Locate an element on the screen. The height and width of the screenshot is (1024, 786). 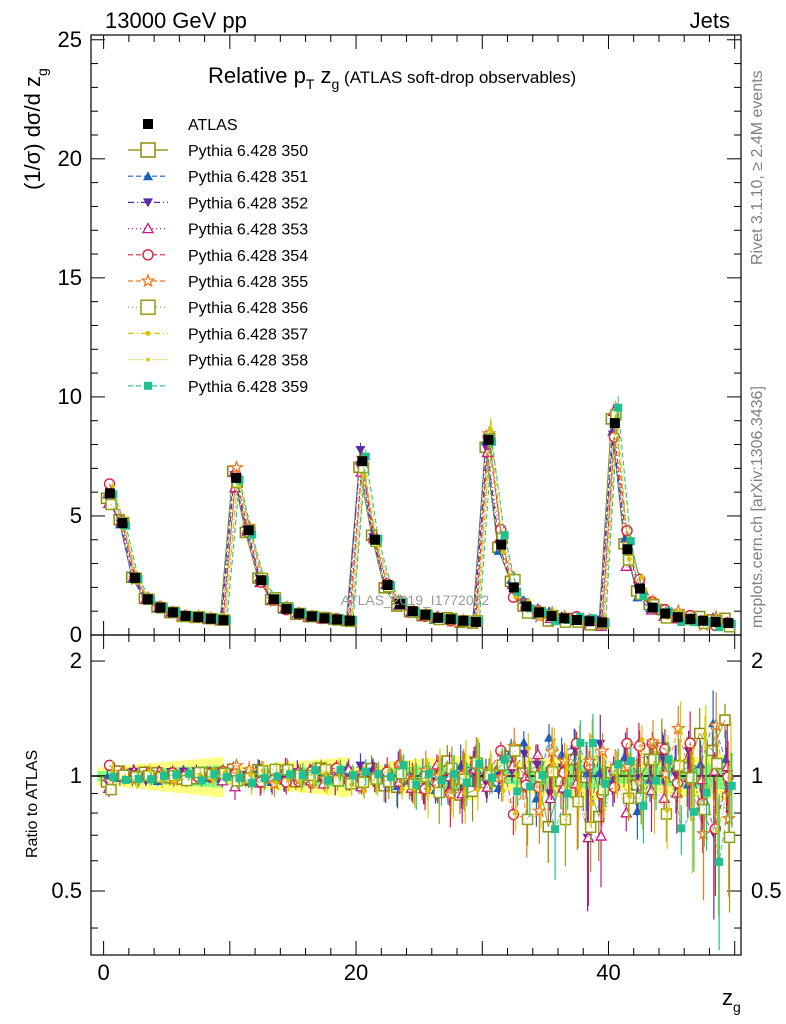
mcplots-reference-label: mcplots.cern.ch [arXiv:1306.3436] is located at coordinates (757, 507).